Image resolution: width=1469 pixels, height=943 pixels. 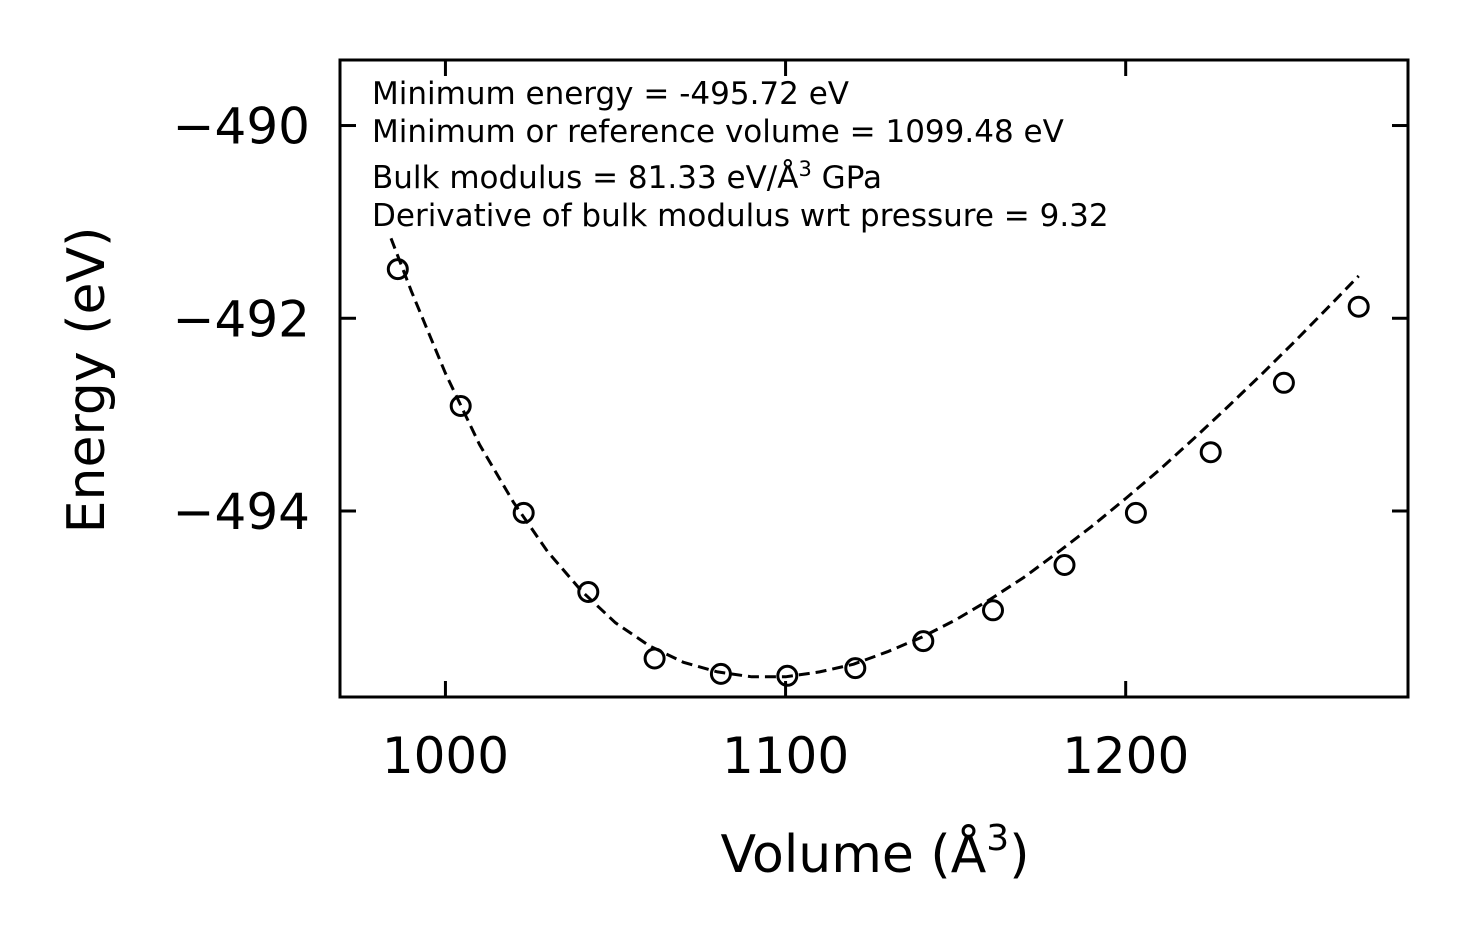 What do you see at coordinates (241, 319) in the screenshot?
I see `y-tick-label-1: −492` at bounding box center [241, 319].